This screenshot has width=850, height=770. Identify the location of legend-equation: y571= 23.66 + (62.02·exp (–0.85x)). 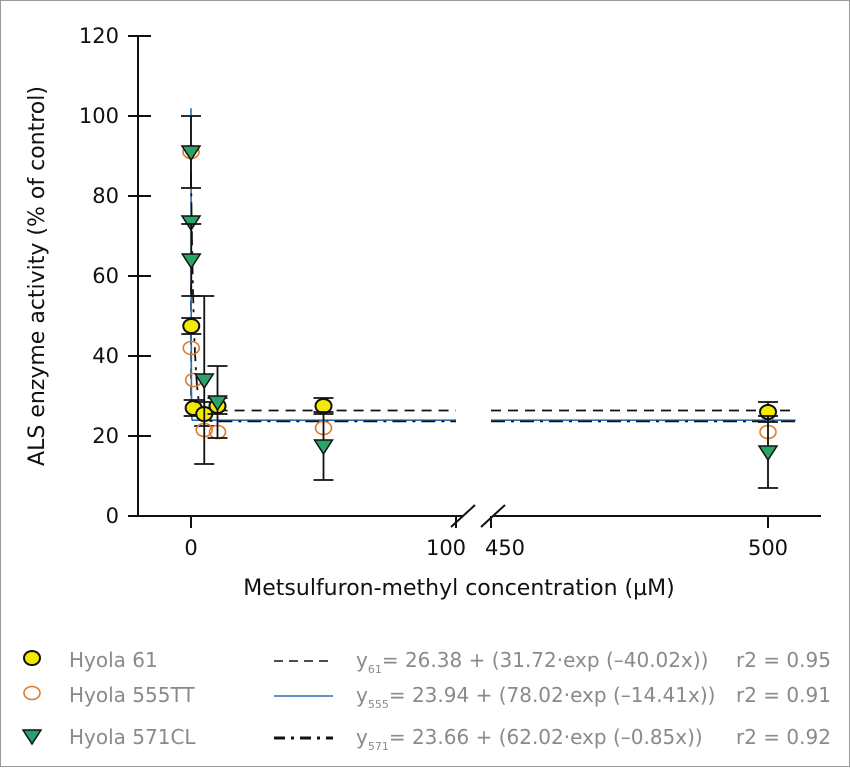
(529, 739).